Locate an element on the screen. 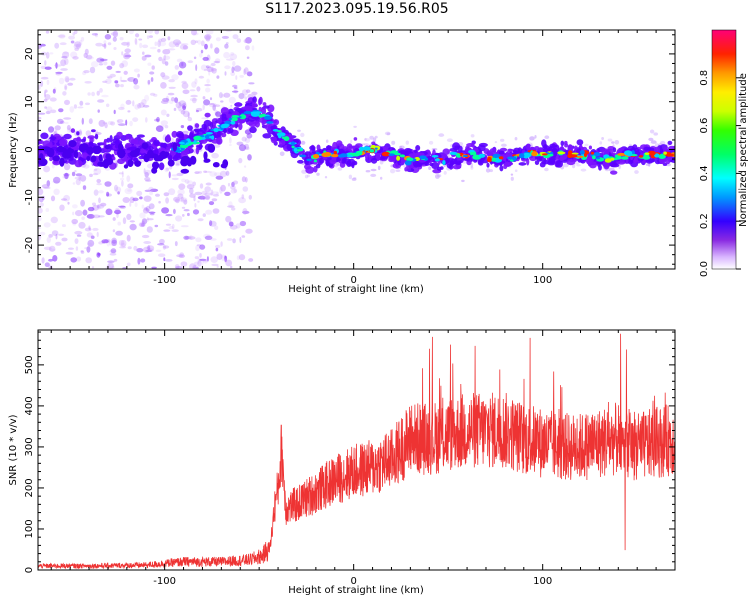  colorbar-label: Normalized spectral amplitude is located at coordinates (743, 150).